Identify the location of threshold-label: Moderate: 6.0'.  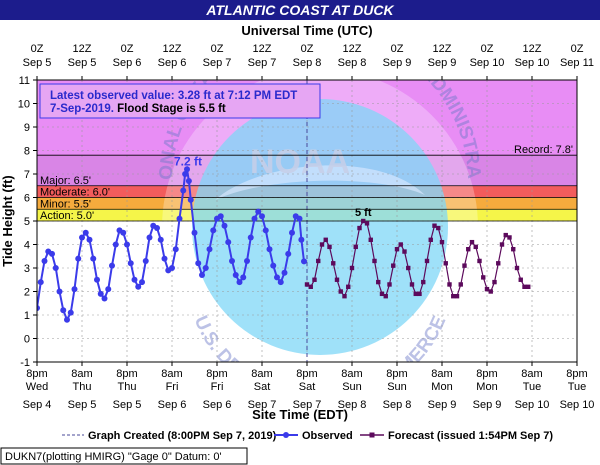
(75, 193).